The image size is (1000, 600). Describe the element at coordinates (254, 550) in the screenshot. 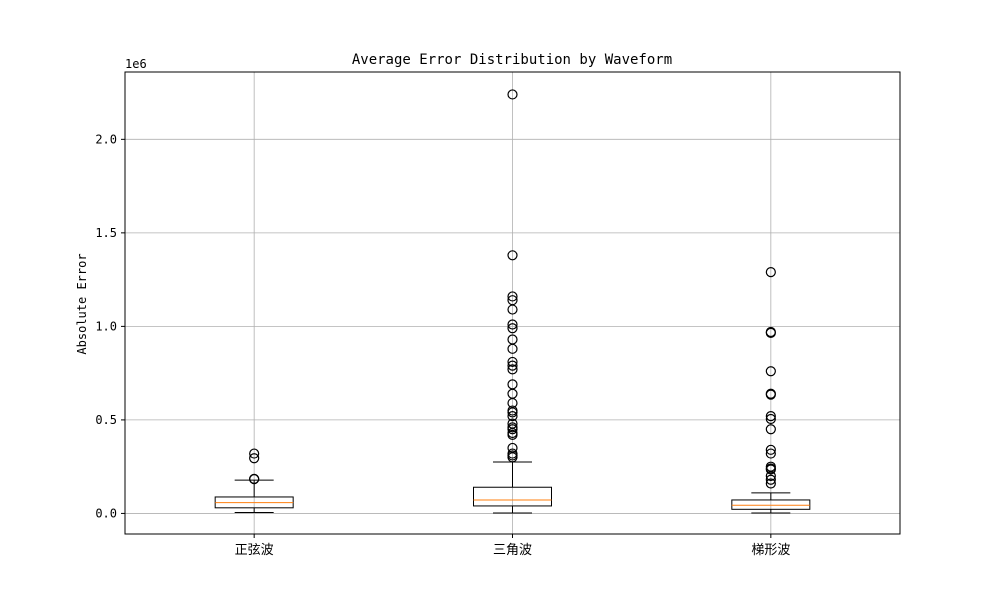

I see `x-tick-label: 正弦波` at that location.